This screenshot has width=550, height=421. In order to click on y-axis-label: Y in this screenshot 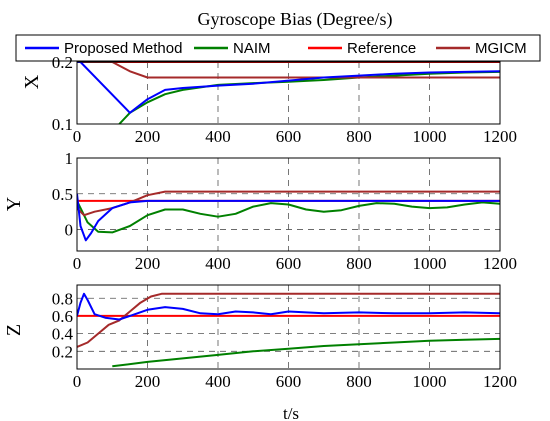, I will do `click(14, 204)`.